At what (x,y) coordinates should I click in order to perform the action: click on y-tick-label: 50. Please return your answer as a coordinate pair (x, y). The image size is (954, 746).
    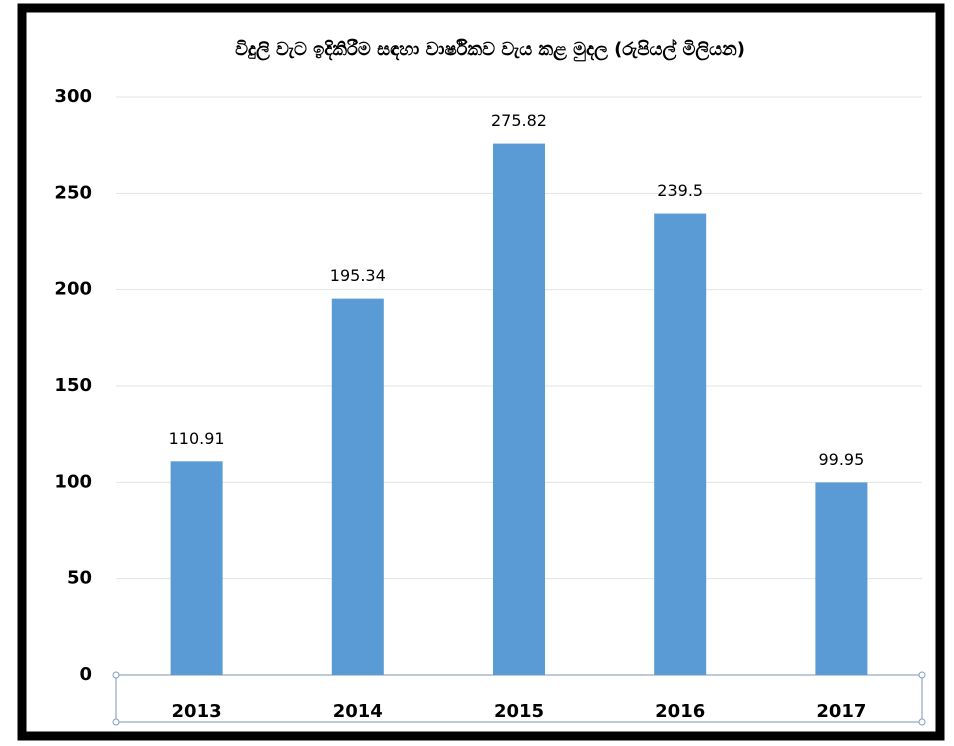
    Looking at the image, I should click on (79, 578).